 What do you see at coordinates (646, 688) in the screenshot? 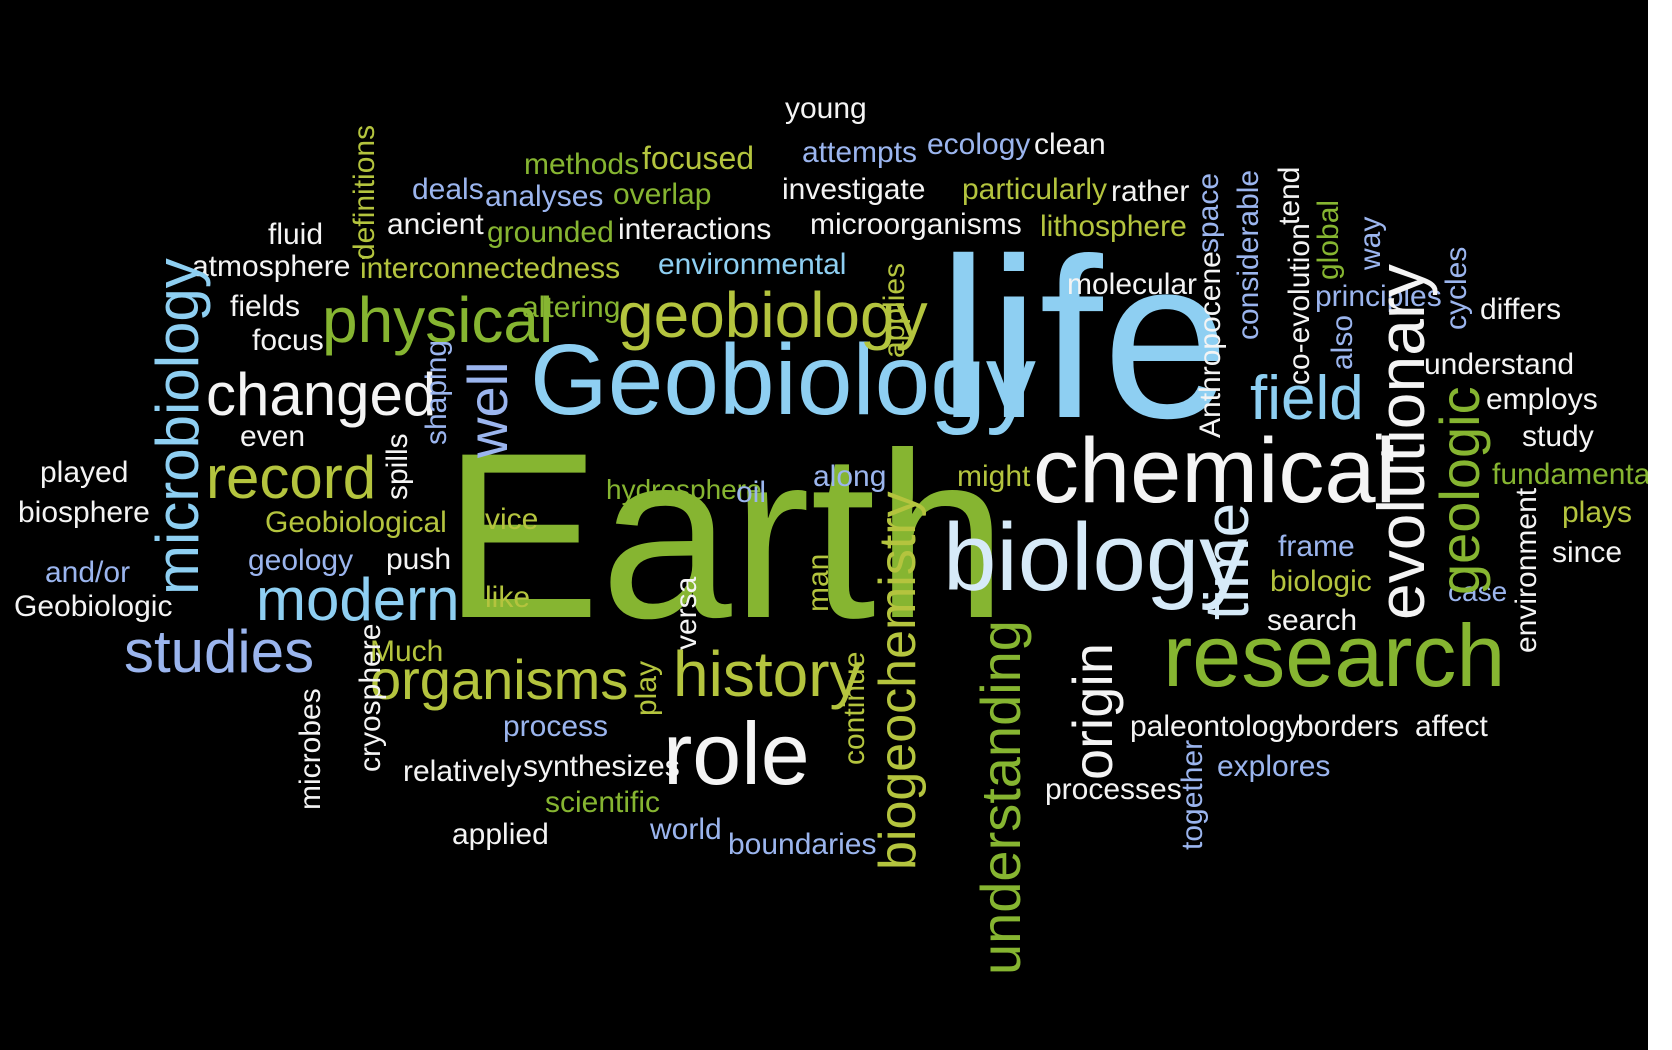
I see `word-play: play` at bounding box center [646, 688].